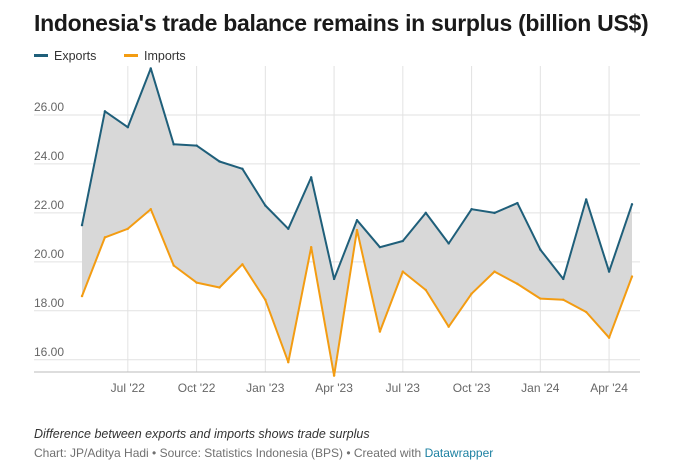 This screenshot has width=680, height=474. What do you see at coordinates (540, 388) in the screenshot?
I see `x-tick-label: Jan '24` at bounding box center [540, 388].